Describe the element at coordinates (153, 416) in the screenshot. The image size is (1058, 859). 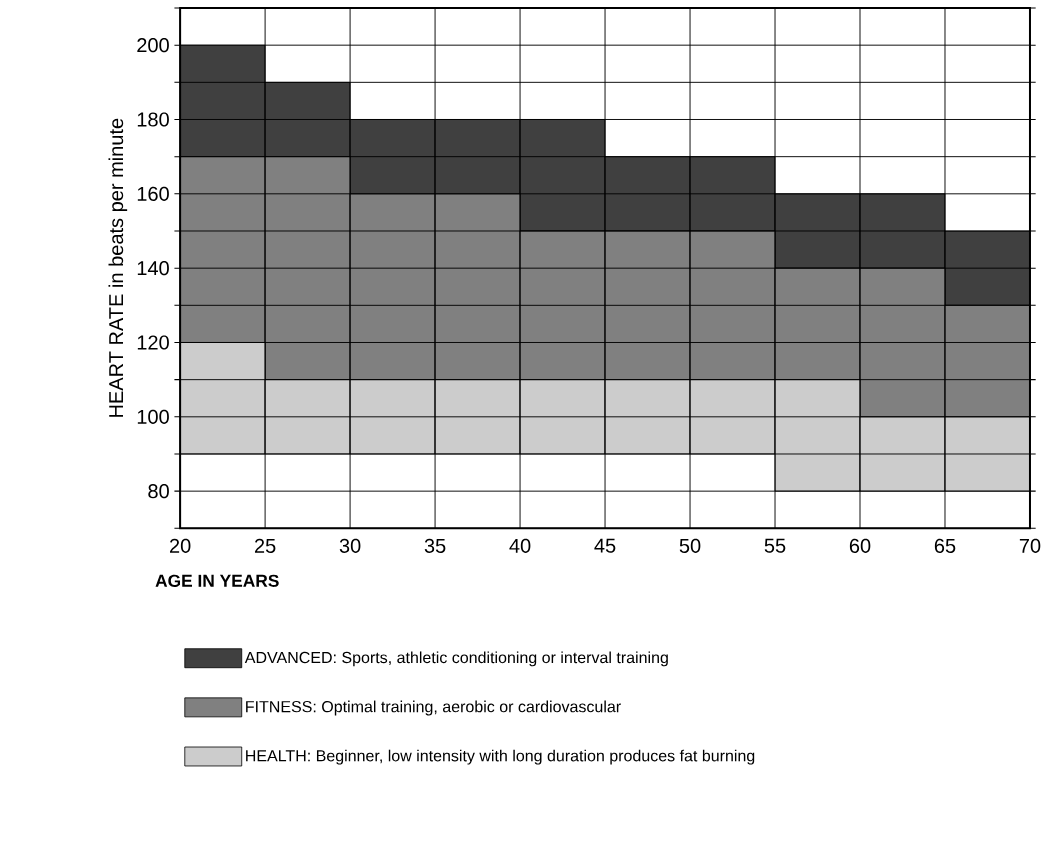
I see `y-tick-label: 100` at that location.